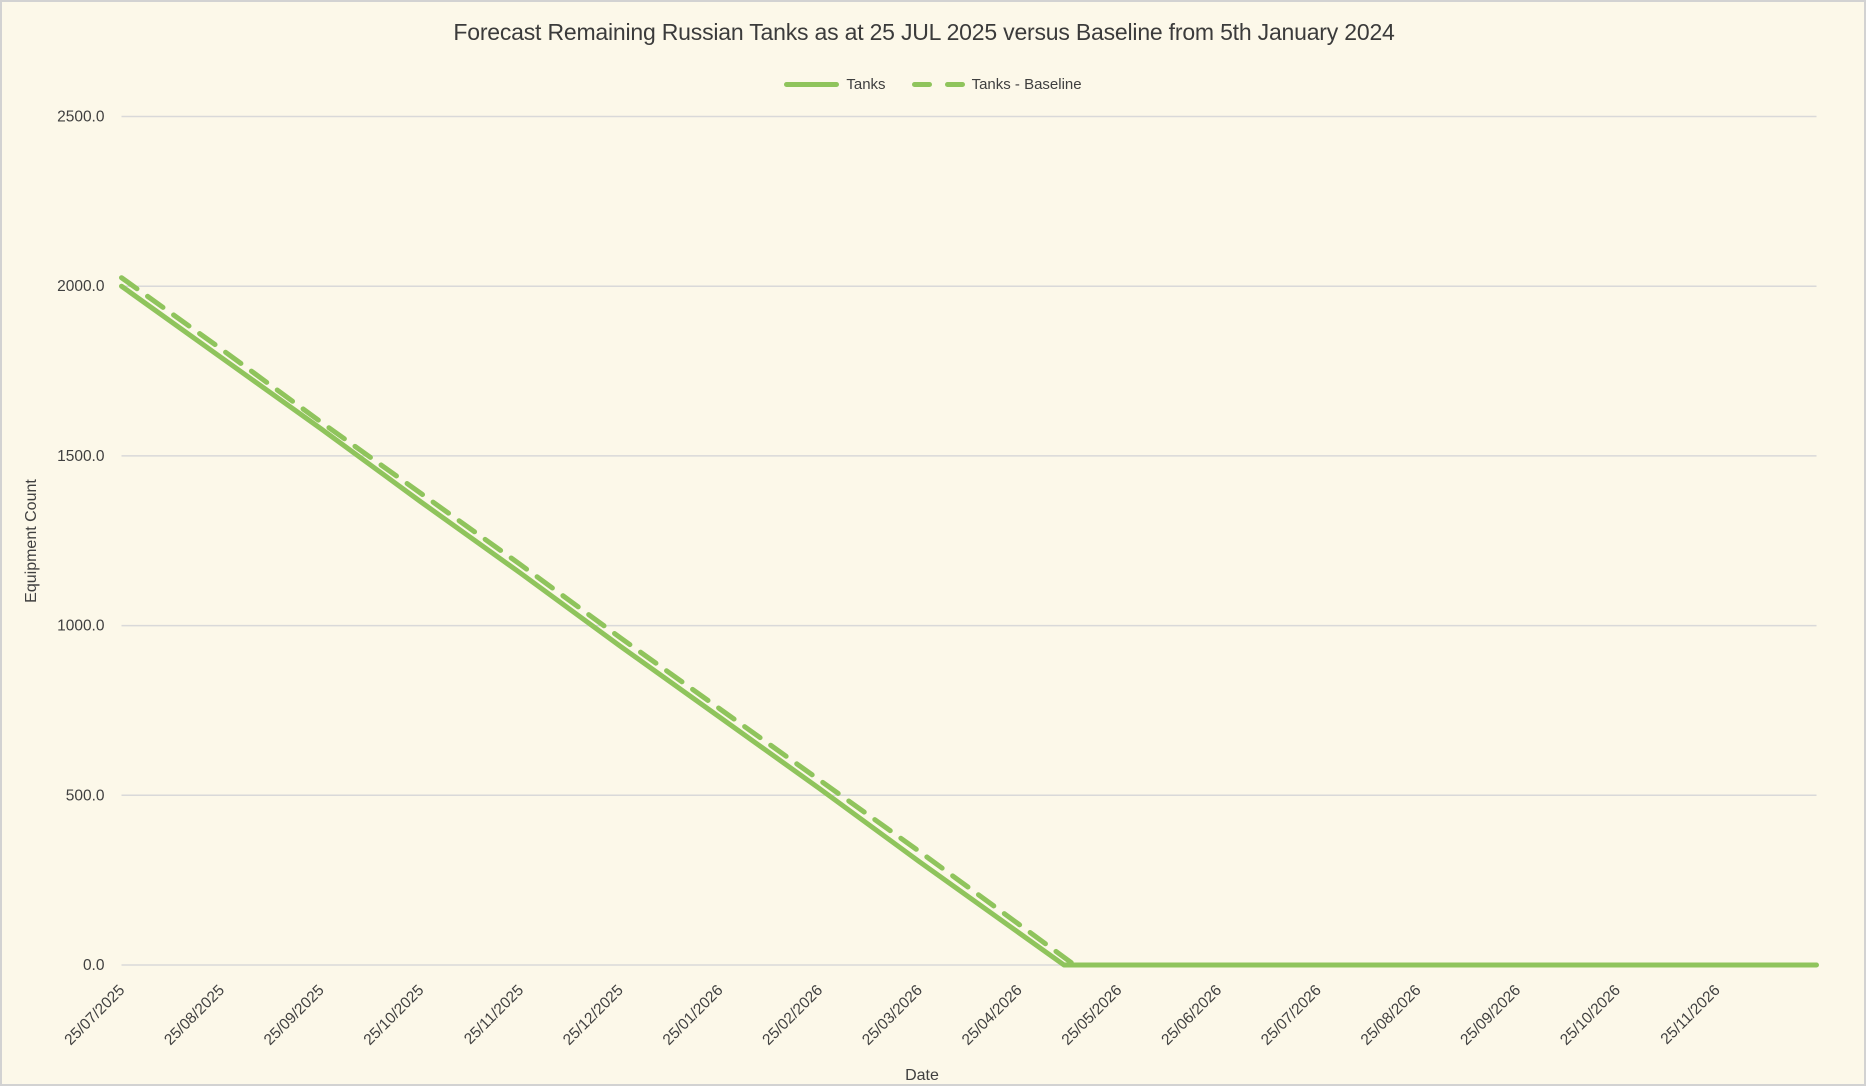 The height and width of the screenshot is (1086, 1866). Describe the element at coordinates (1191, 1015) in the screenshot. I see `x-tick-label: 25/06/2026` at that location.